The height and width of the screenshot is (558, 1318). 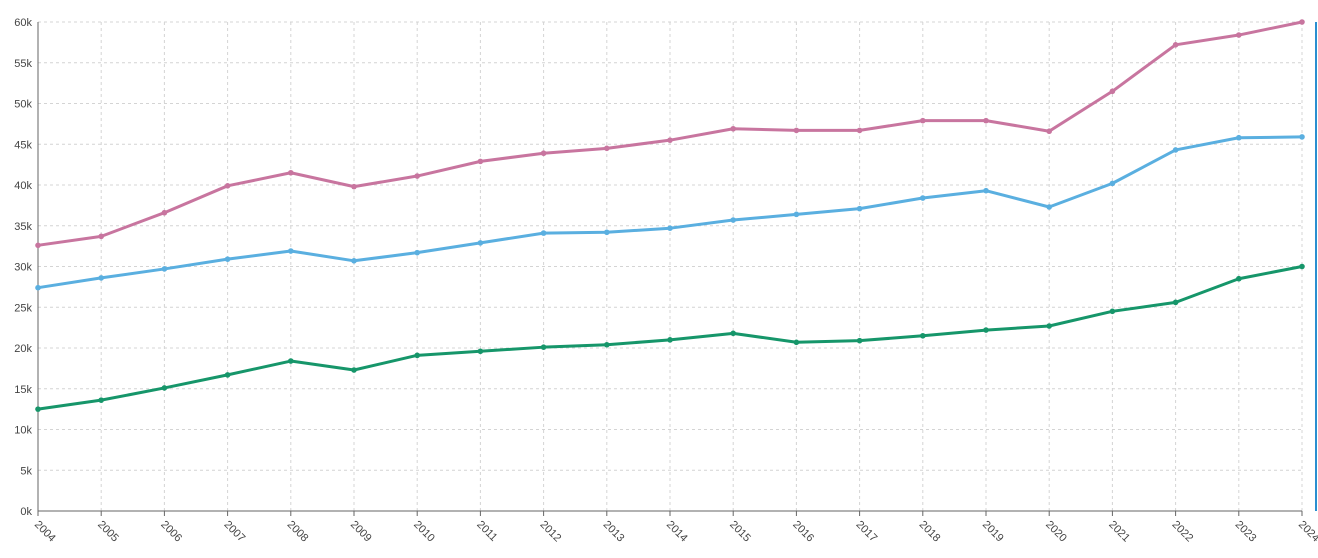 What do you see at coordinates (23, 431) in the screenshot?
I see `y-tick-label: 10k` at bounding box center [23, 431].